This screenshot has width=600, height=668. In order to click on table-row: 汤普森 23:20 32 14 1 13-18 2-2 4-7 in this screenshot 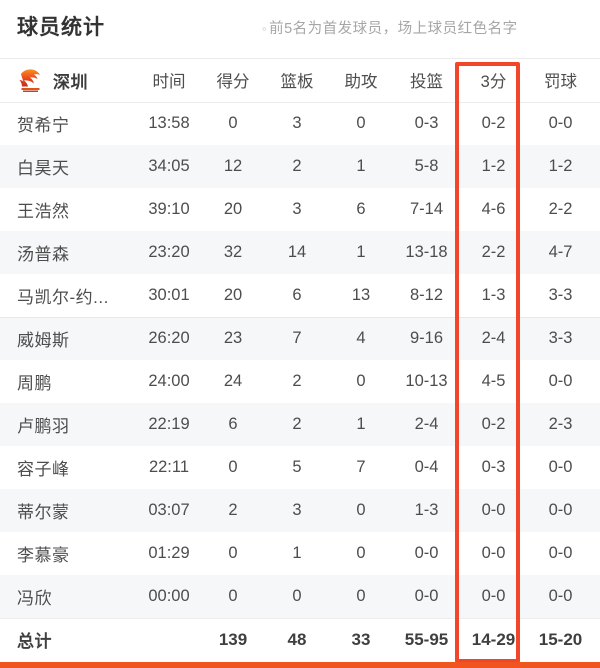, I will do `click(300, 252)`.